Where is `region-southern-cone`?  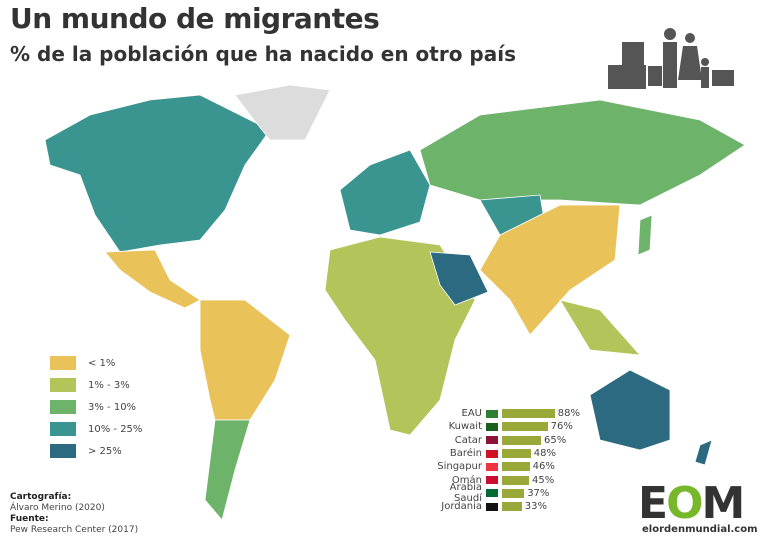
region-southern-cone is located at coordinates (227, 470).